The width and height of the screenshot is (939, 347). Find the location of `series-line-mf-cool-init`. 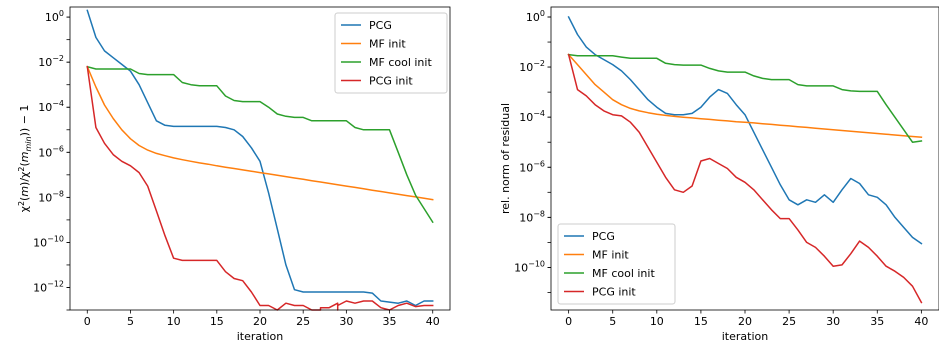

series-line-mf-cool-init is located at coordinates (745, 98).